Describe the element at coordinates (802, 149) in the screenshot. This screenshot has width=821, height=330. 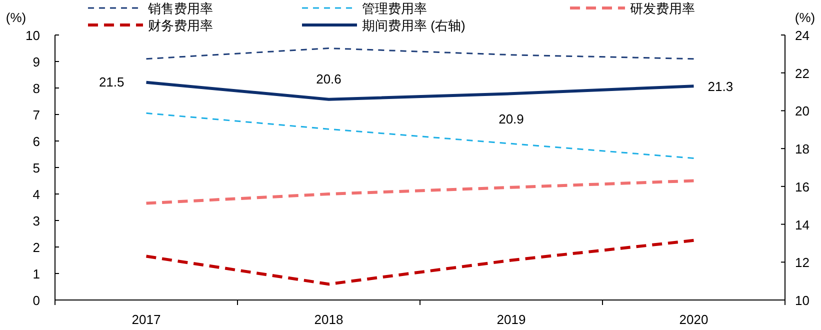
I see `y2-tick-label: 18` at that location.